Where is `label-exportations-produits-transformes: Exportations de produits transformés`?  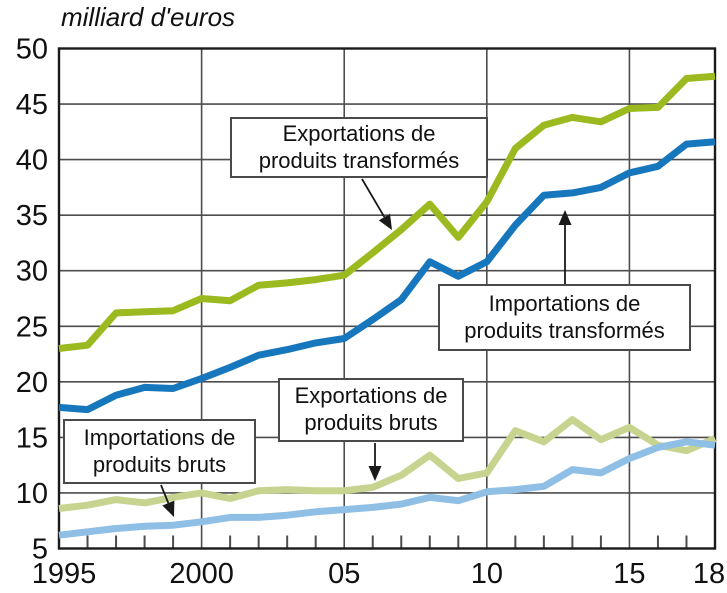 label-exportations-produits-transformes: Exportations de produits transformés is located at coordinates (359, 147).